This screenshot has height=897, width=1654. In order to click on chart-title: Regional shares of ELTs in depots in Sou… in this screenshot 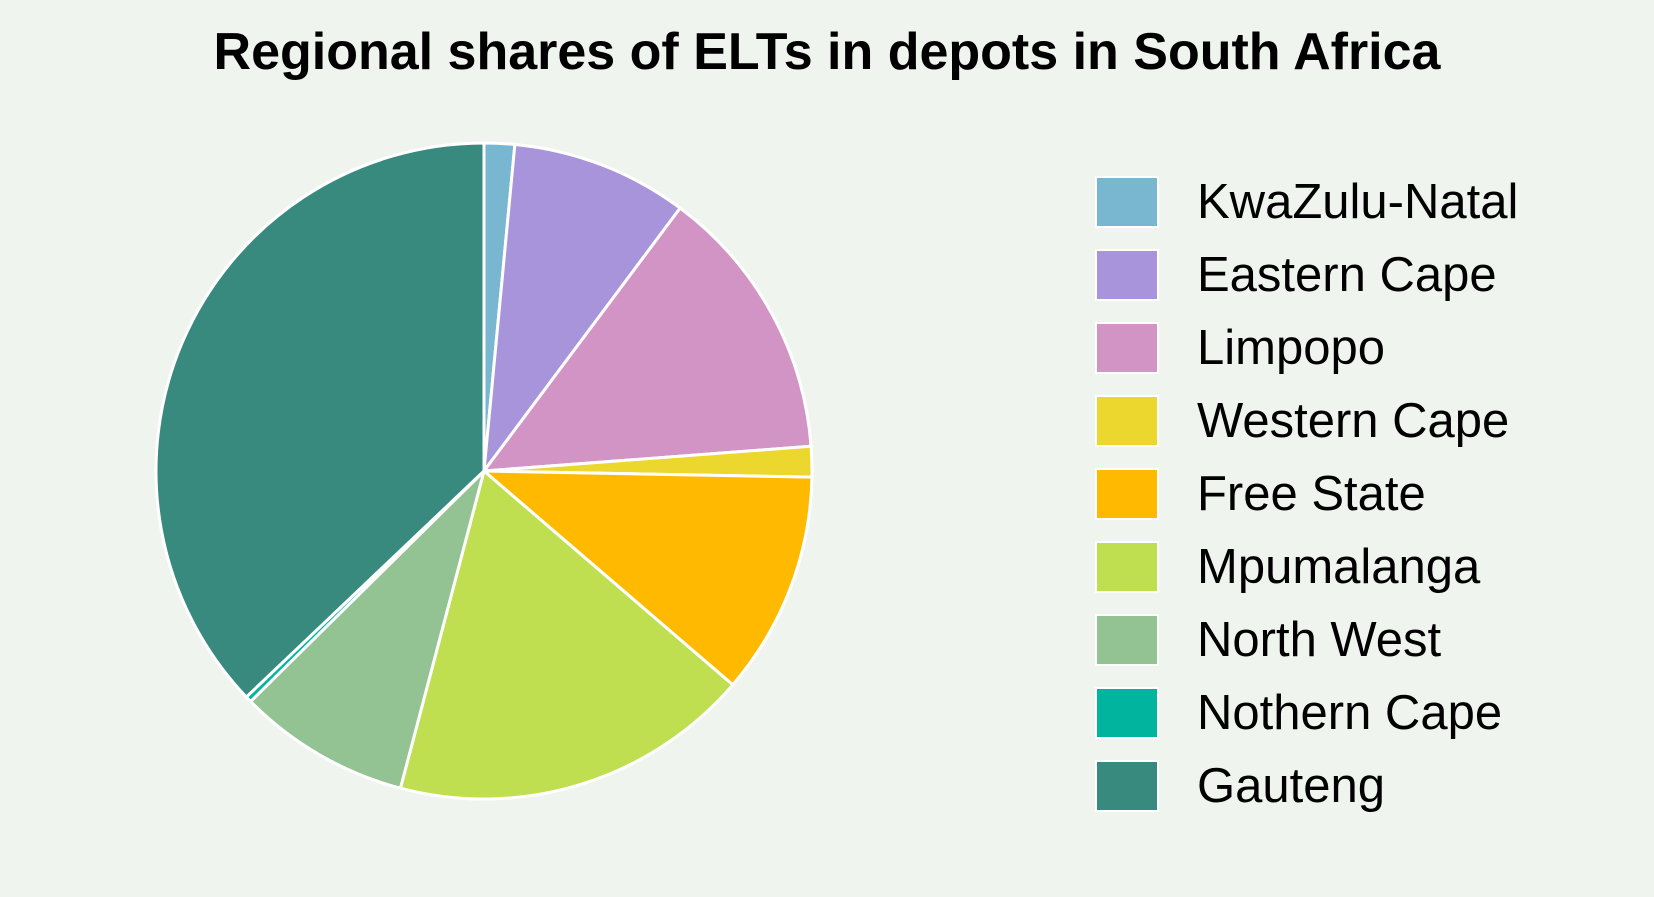, I will do `click(827, 52)`.